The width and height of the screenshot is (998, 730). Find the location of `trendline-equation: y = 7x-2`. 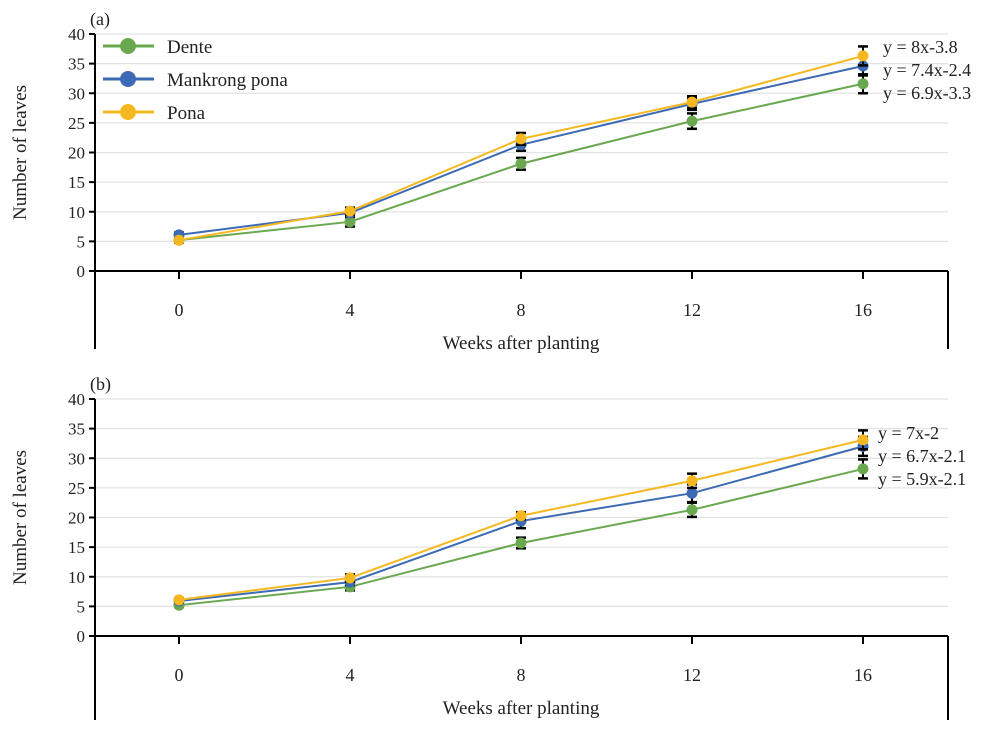

trendline-equation: y = 7x-2 is located at coordinates (908, 433).